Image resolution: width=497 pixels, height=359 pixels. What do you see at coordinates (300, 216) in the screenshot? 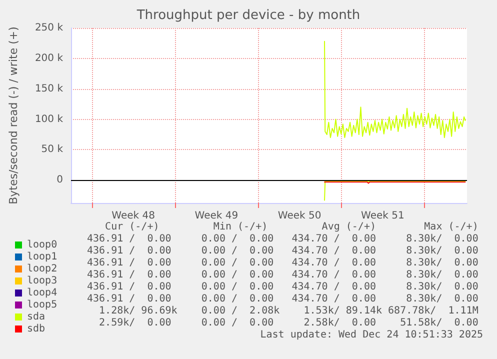
I see `x-tick-label: Week 50` at bounding box center [300, 216].